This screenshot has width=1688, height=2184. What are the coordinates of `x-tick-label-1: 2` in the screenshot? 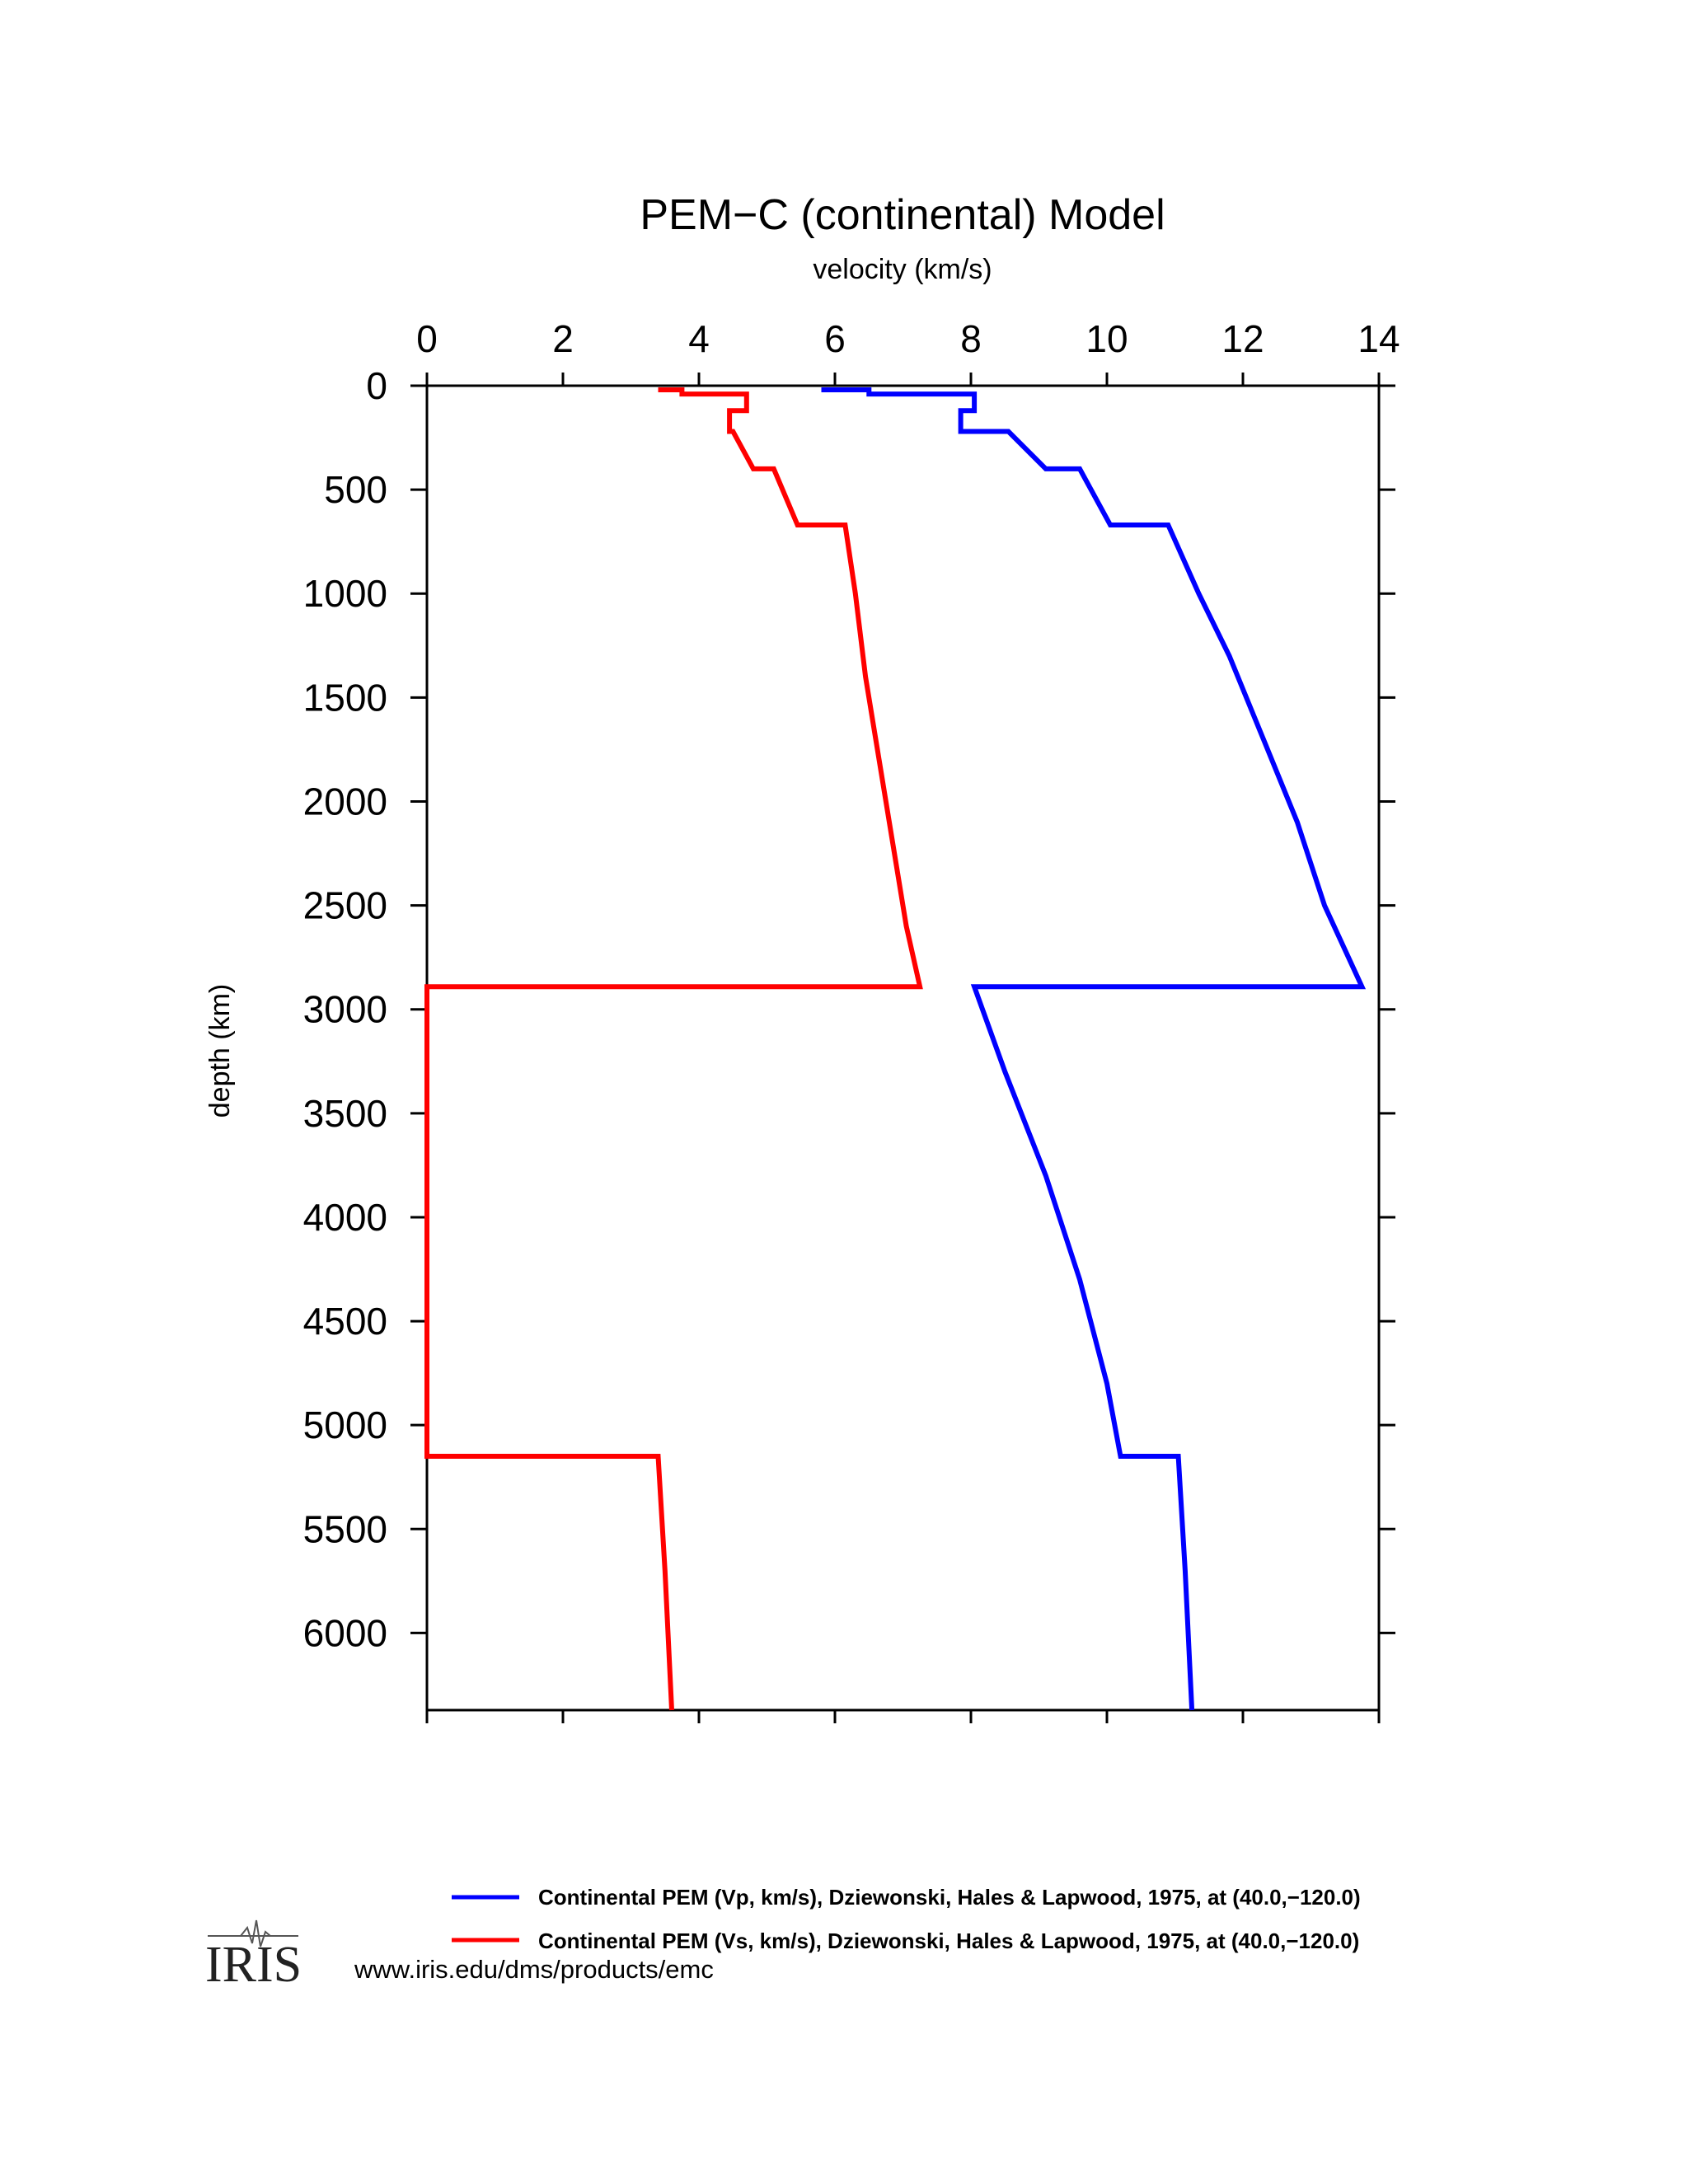 It's located at (563, 338).